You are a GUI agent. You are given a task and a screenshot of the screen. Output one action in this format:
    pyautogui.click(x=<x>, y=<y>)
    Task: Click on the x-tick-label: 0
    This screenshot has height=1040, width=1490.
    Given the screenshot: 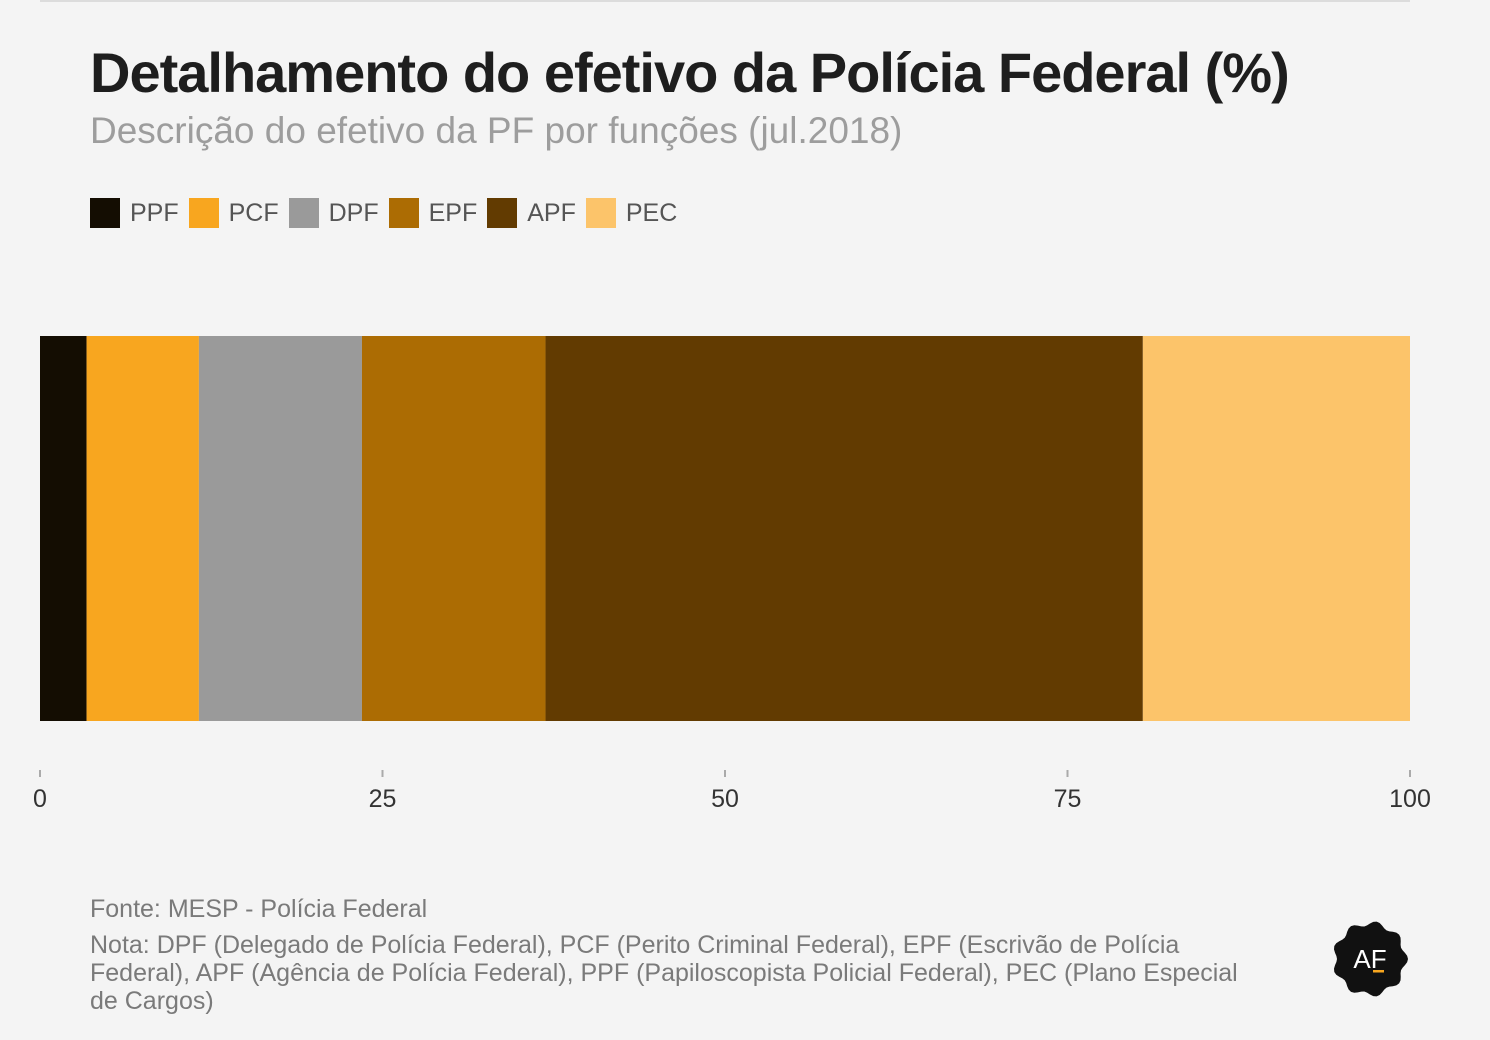 What is the action you would take?
    pyautogui.click(x=40, y=799)
    